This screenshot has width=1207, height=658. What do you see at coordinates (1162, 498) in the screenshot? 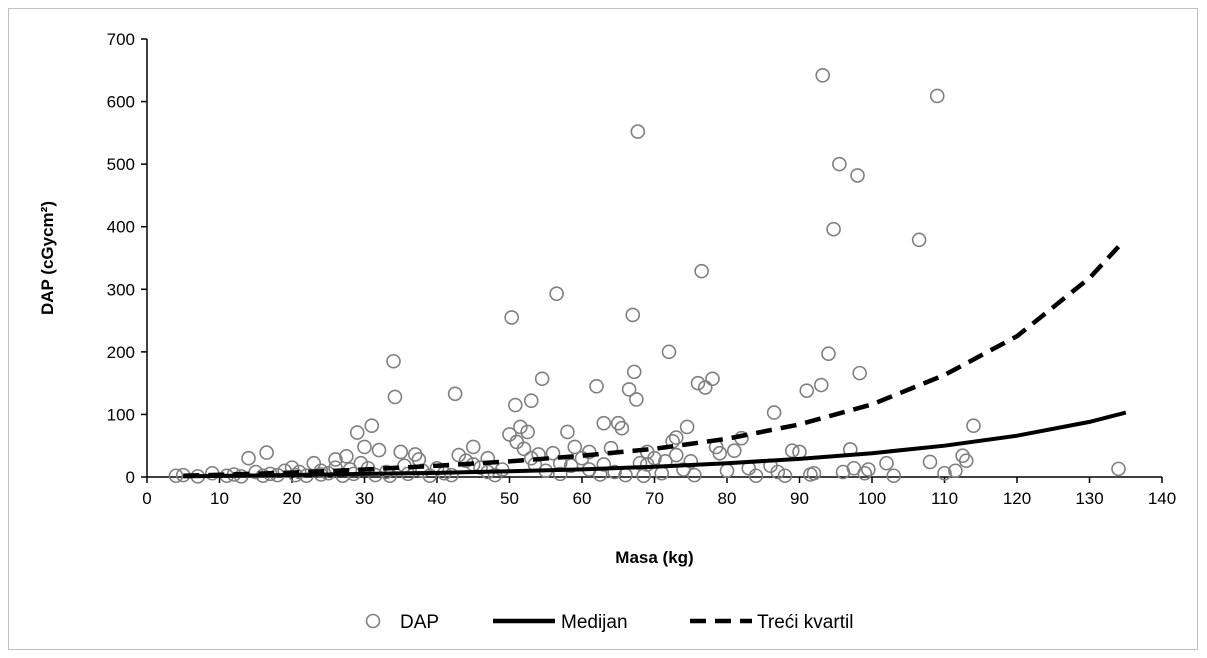
I see `x-tick-label: 140` at bounding box center [1162, 498].